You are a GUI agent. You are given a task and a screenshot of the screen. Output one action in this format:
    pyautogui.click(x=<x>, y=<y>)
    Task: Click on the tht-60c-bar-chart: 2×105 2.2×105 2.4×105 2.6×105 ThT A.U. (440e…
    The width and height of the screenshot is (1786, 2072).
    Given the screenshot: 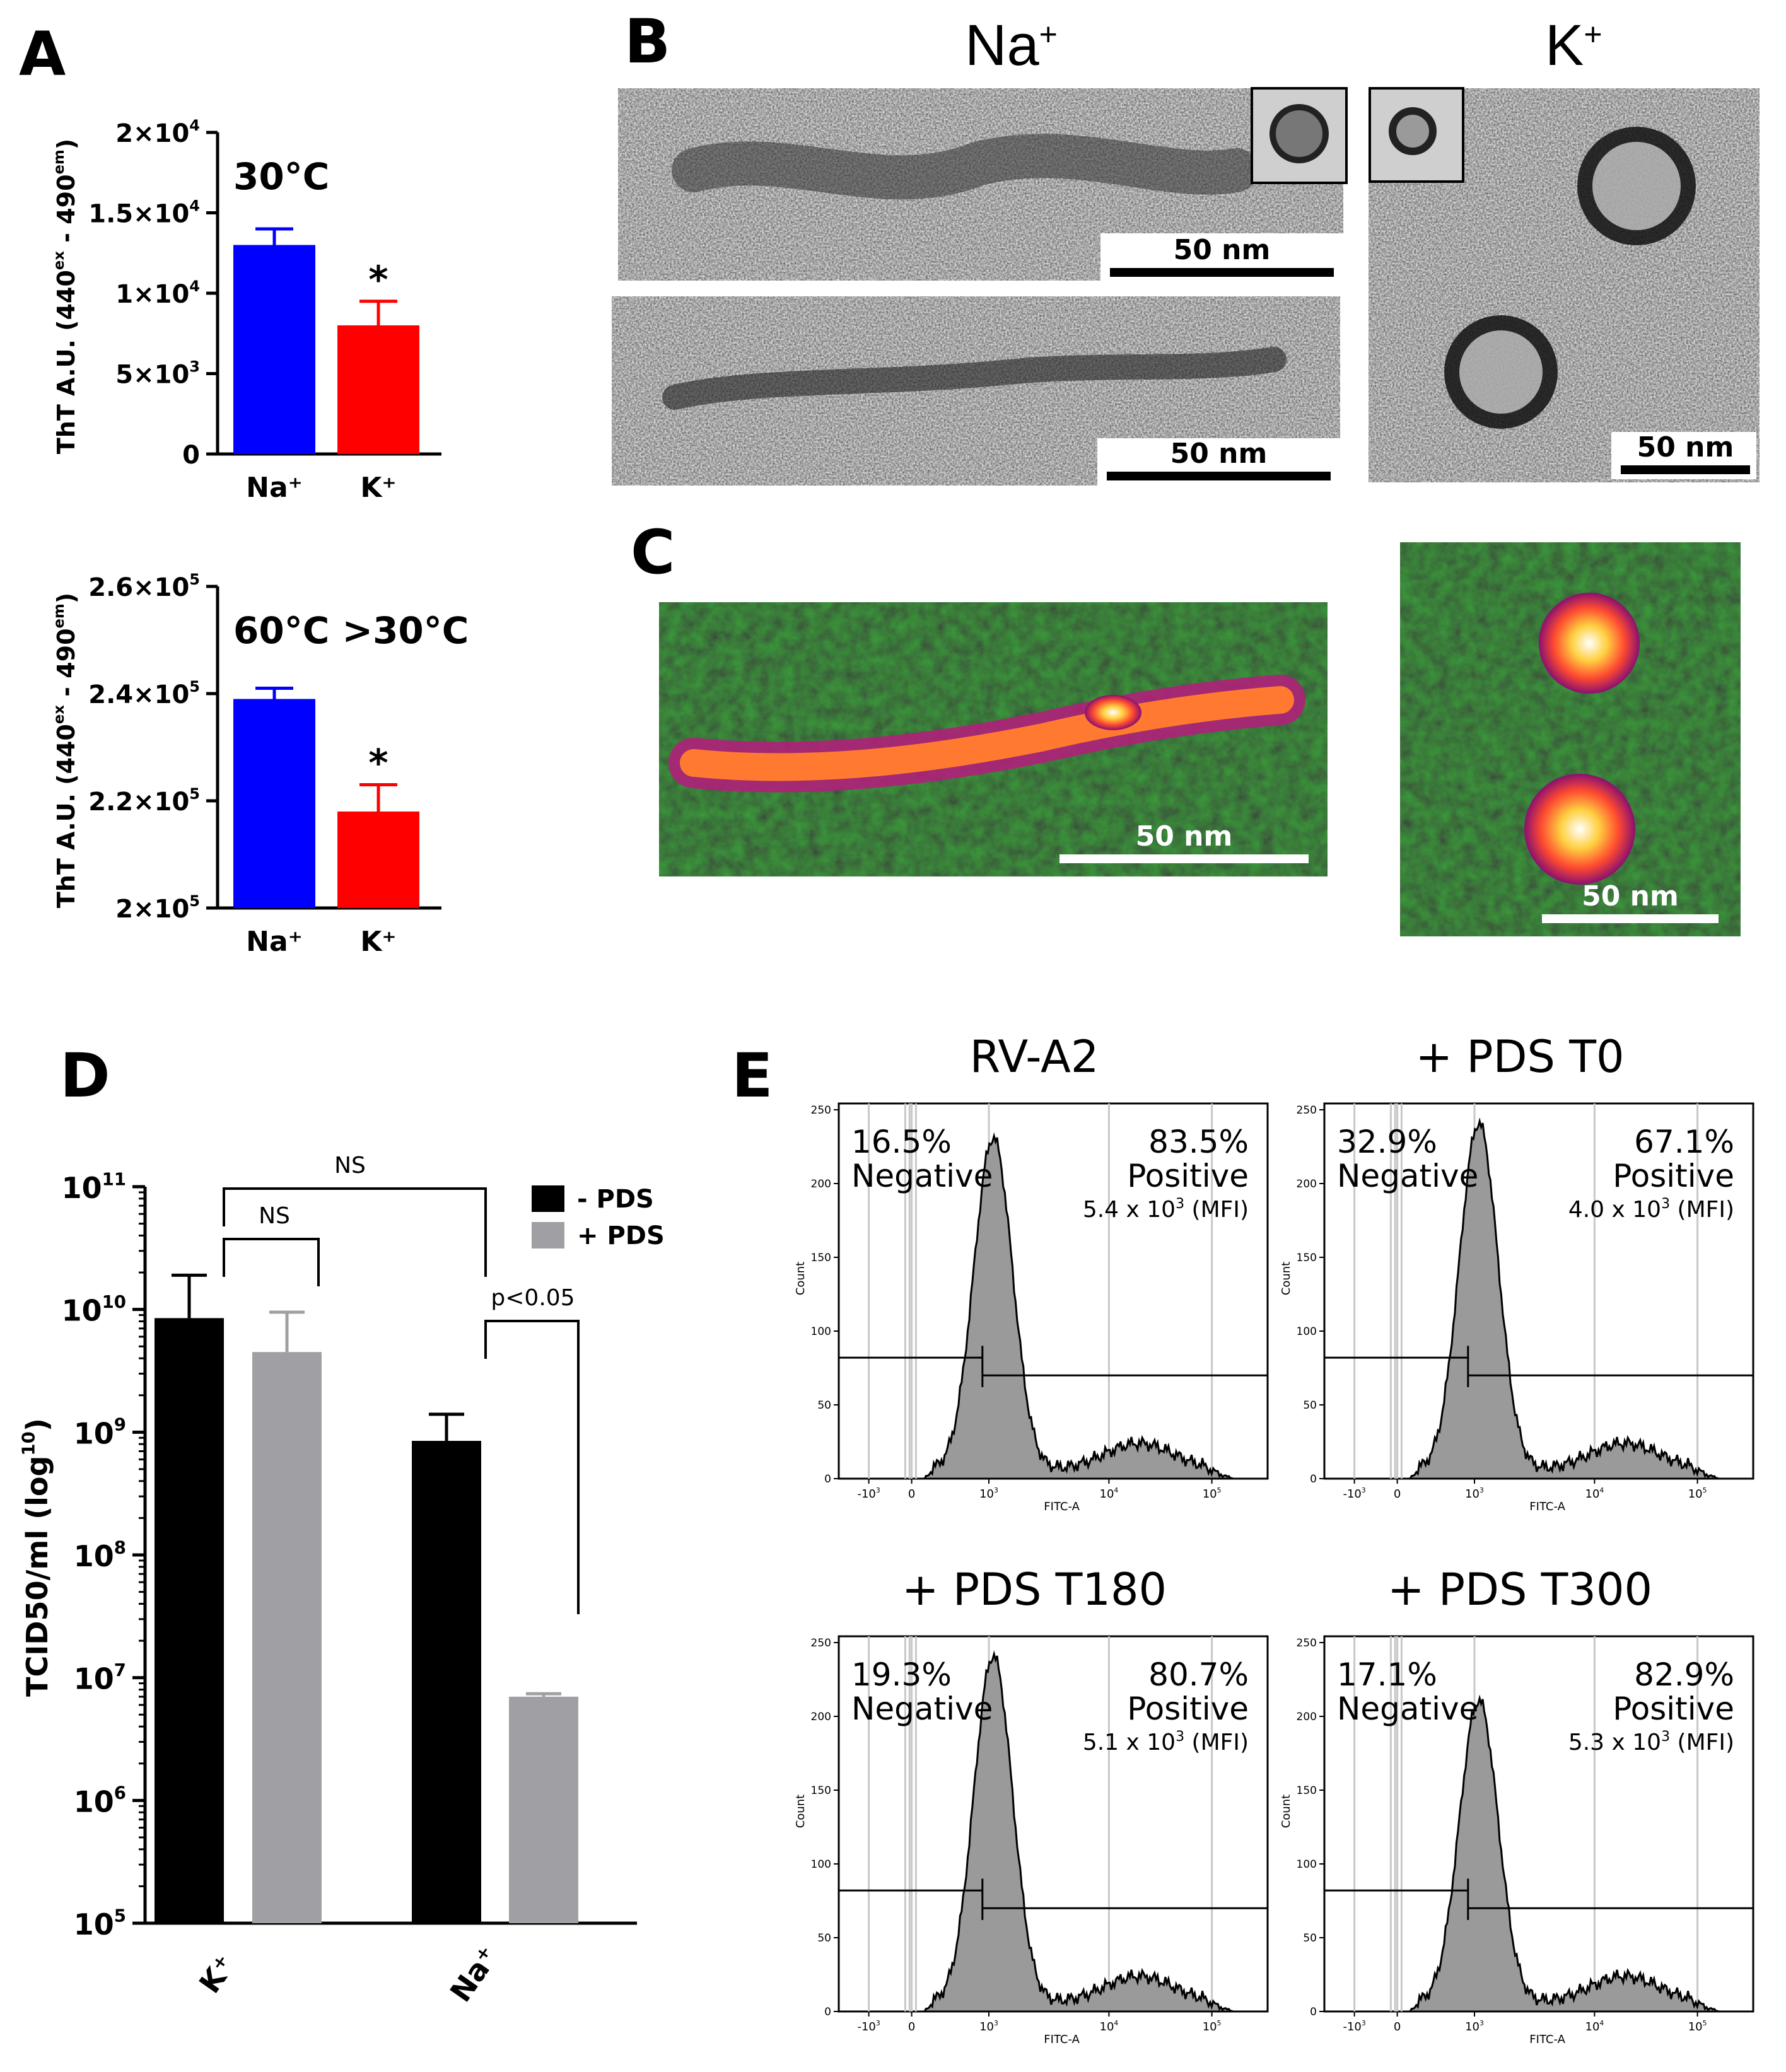 What is the action you would take?
    pyautogui.click(x=260, y=764)
    